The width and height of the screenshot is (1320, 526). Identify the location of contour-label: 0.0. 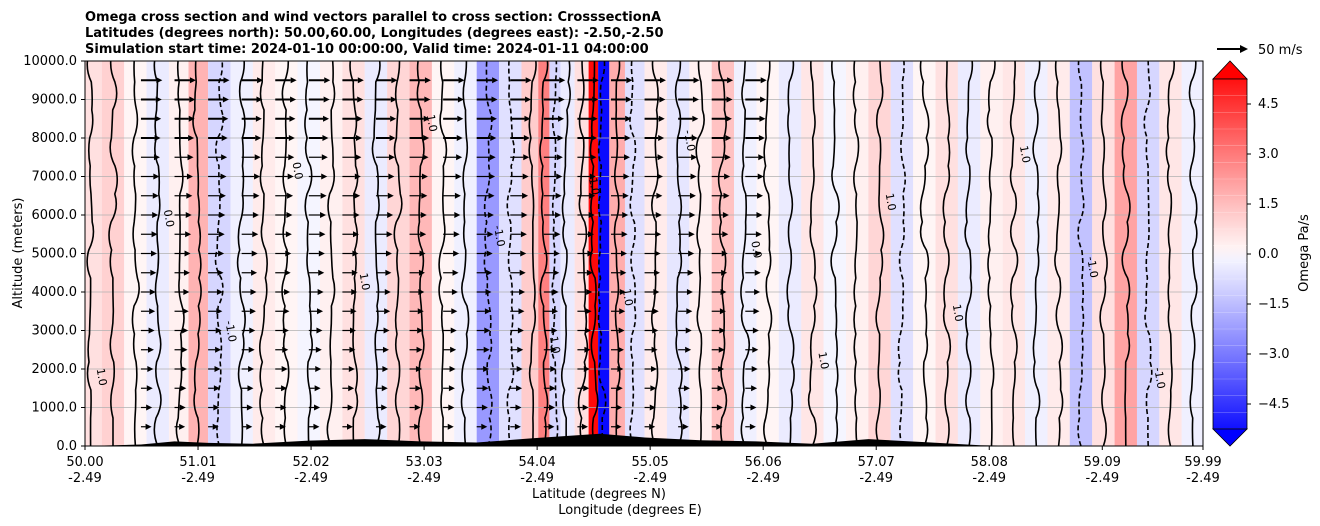
(297, 170).